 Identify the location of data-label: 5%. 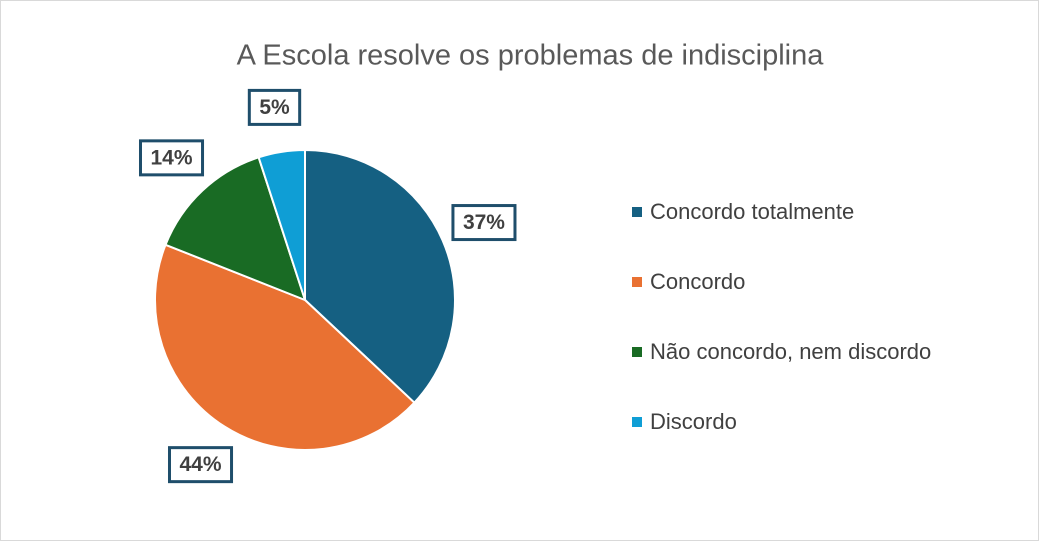
(274, 107).